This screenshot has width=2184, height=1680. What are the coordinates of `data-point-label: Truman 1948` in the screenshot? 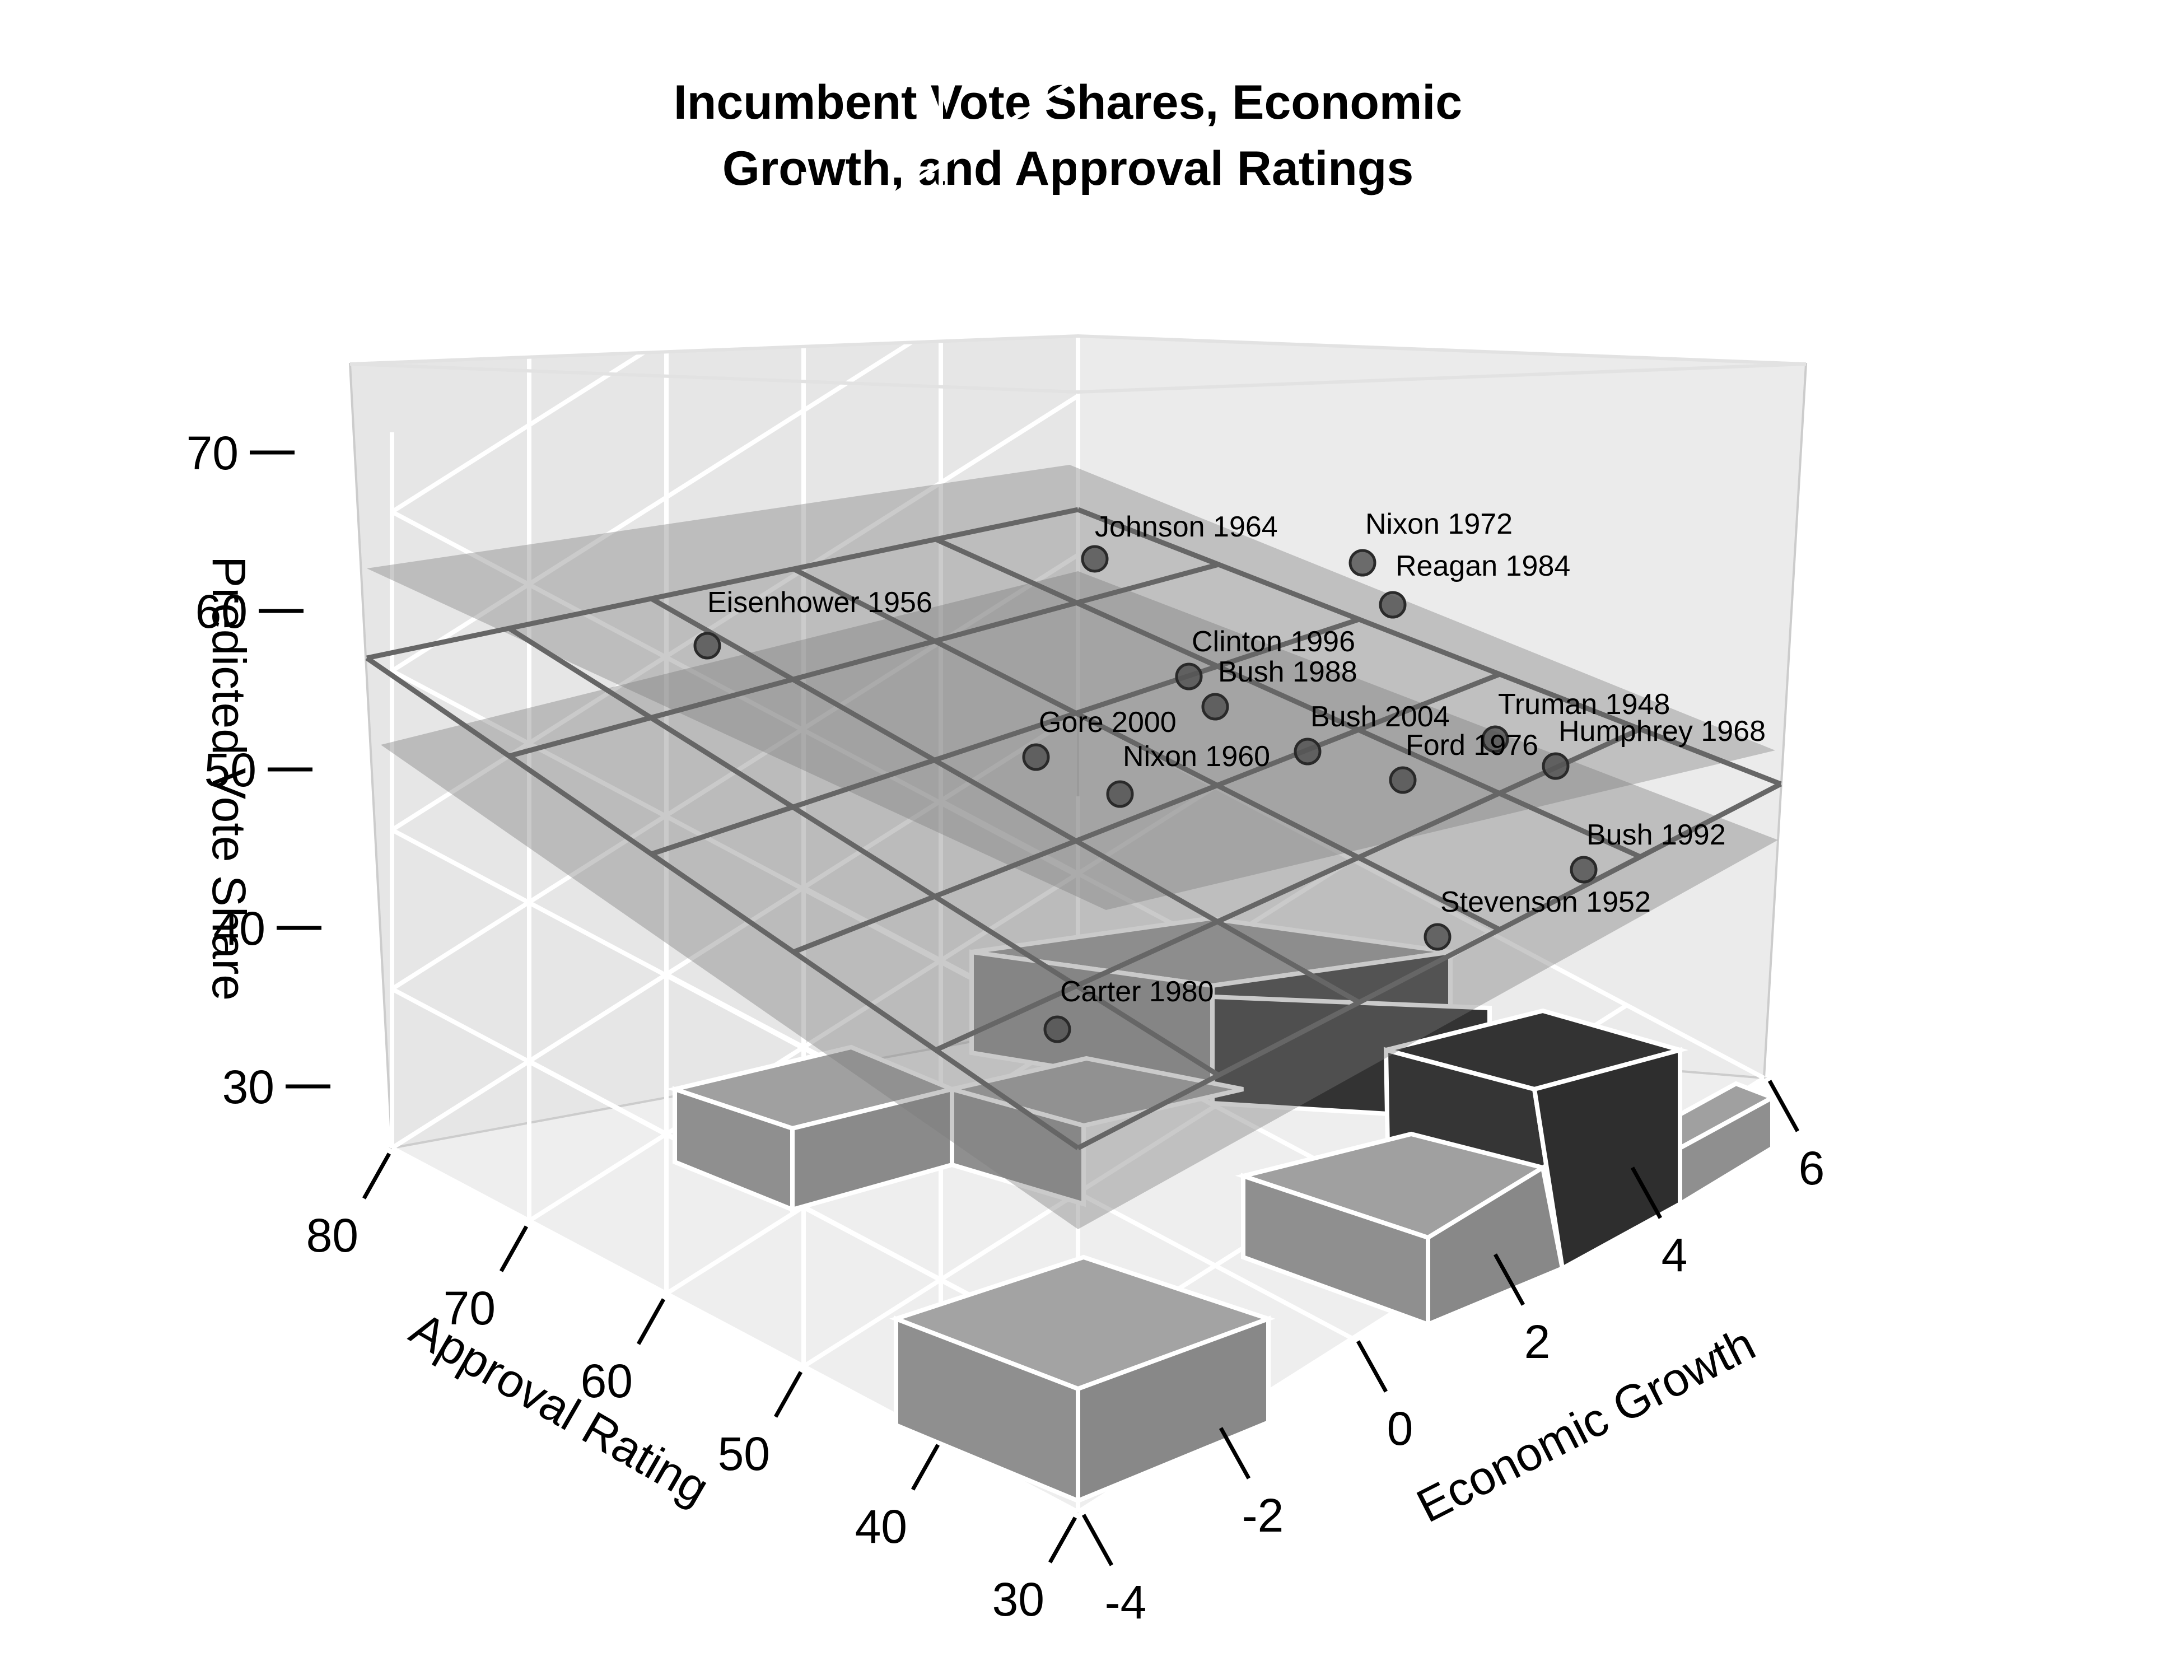 It's located at (1584, 705).